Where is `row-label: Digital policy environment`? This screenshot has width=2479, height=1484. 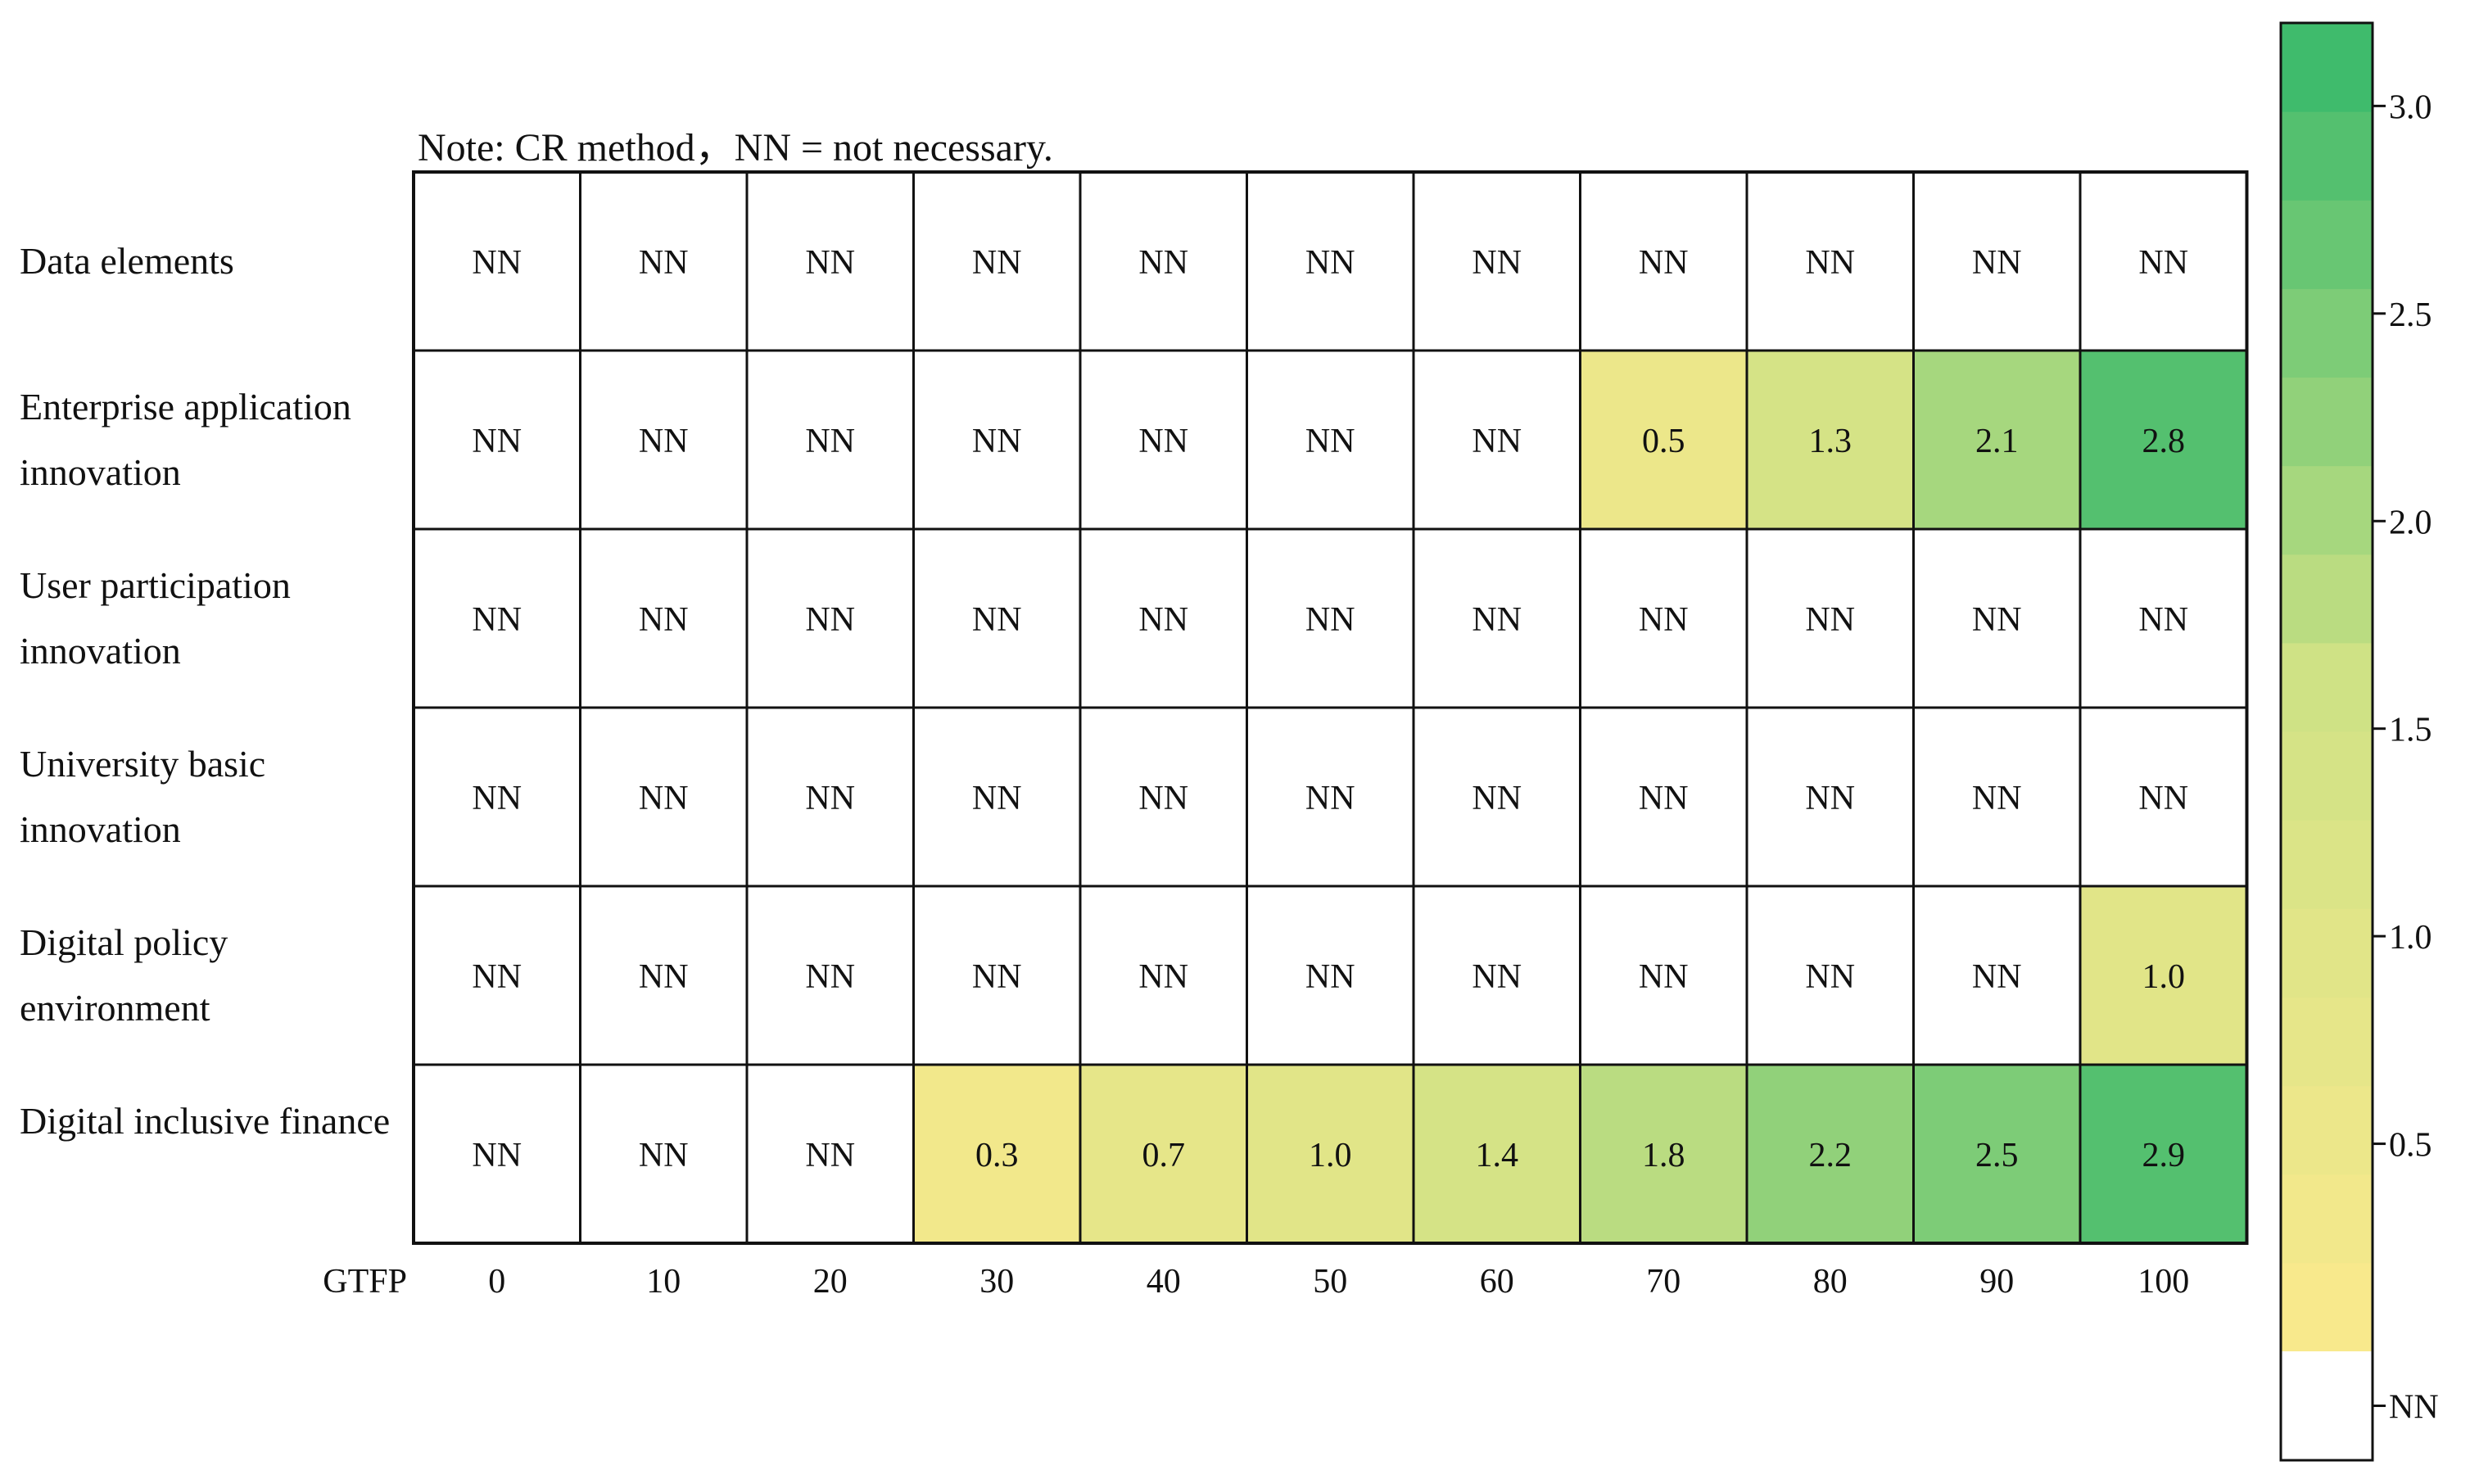 row-label: Digital policy environment is located at coordinates (124, 975).